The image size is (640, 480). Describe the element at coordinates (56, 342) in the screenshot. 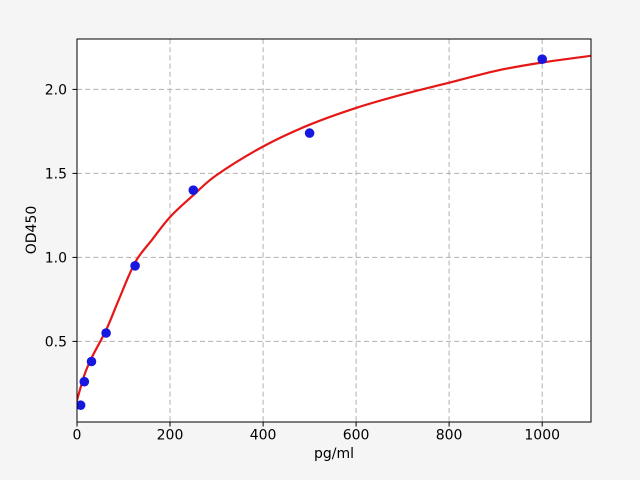

I see `y-tick-label: 0.5` at that location.